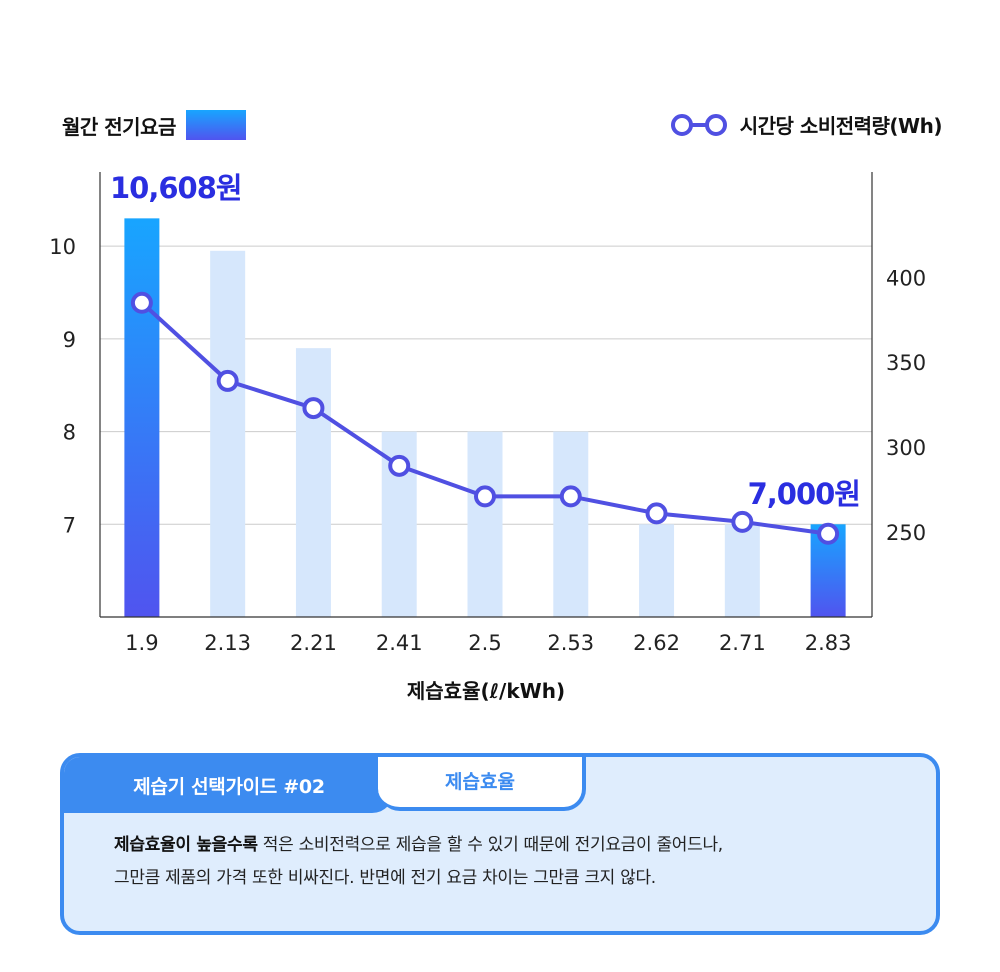 The width and height of the screenshot is (1000, 972). What do you see at coordinates (69, 433) in the screenshot?
I see `y-left-tick-label: 8` at bounding box center [69, 433].